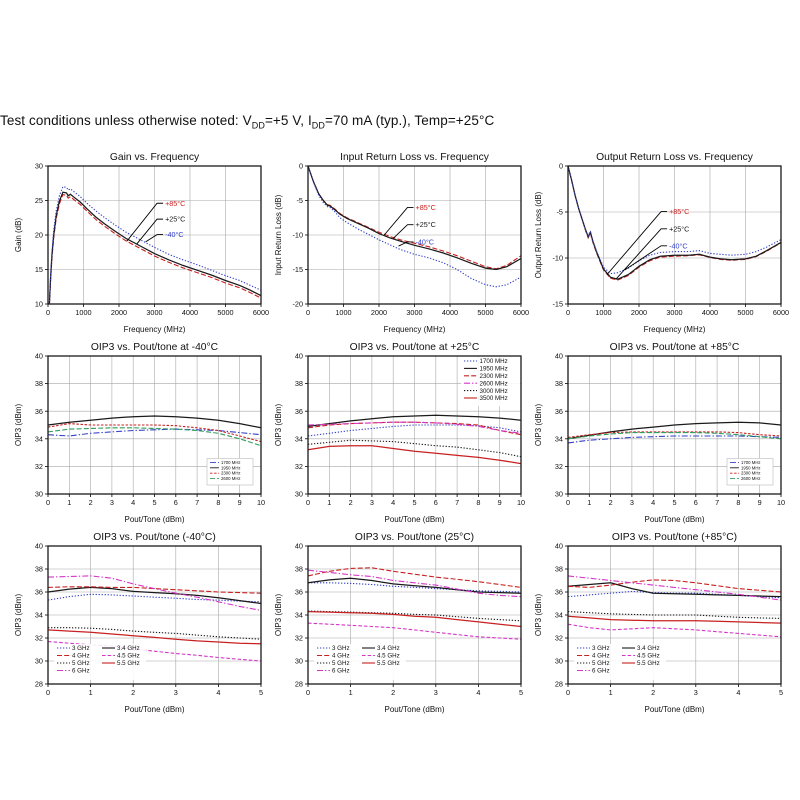  What do you see at coordinates (128, 648) in the screenshot?
I see `legend-label: 3.4 GHz` at bounding box center [128, 648].